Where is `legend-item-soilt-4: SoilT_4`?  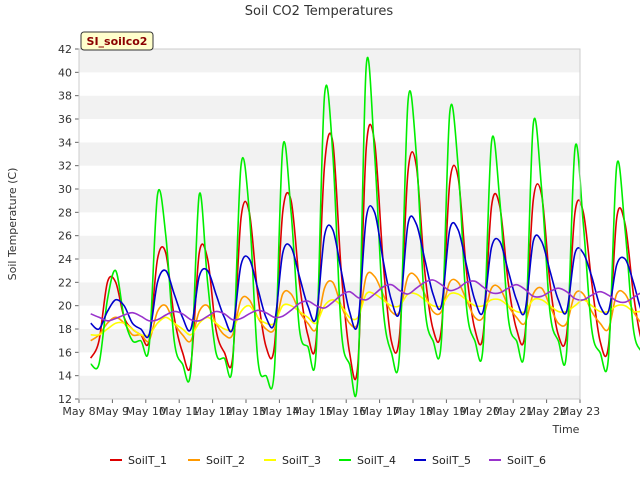 legend-item-soilt-4: SoilT_4 is located at coordinates (367, 460).